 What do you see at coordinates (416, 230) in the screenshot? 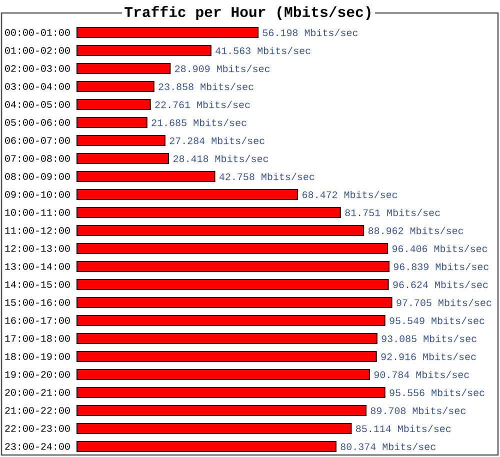
I see `data-label: 88.962 Mbits/sec` at bounding box center [416, 230].